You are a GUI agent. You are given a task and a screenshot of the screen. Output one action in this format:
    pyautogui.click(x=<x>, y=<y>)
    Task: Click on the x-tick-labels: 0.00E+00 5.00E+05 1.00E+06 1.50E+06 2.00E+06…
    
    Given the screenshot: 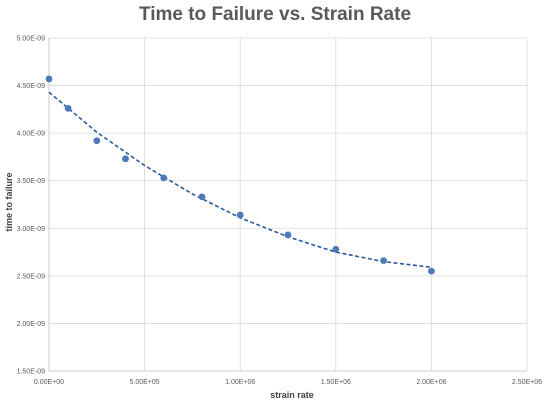 What is the action you would take?
    pyautogui.click(x=288, y=382)
    